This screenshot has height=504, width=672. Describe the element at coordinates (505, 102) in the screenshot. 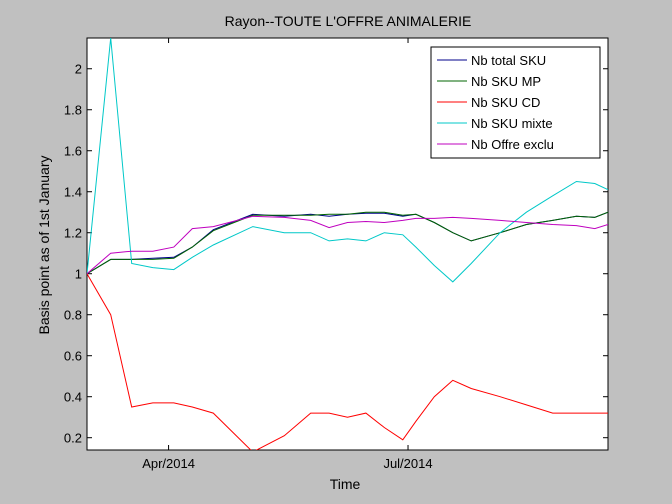

I see `legend-label: Nb SKU CD` at that location.